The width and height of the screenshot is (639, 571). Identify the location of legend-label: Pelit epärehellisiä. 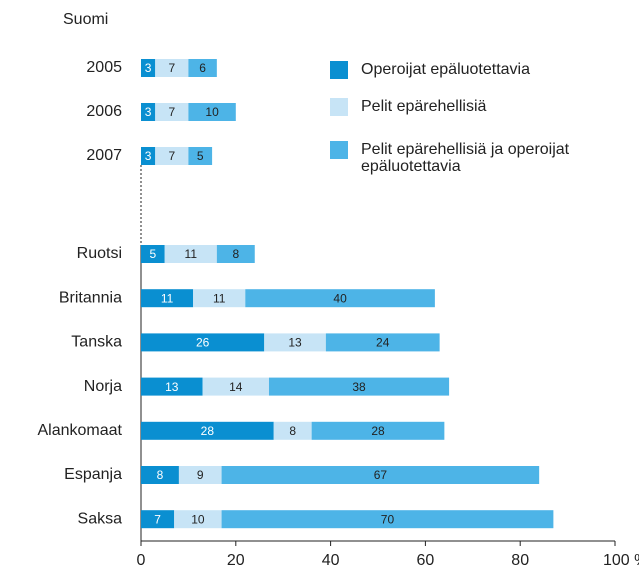
(424, 106).